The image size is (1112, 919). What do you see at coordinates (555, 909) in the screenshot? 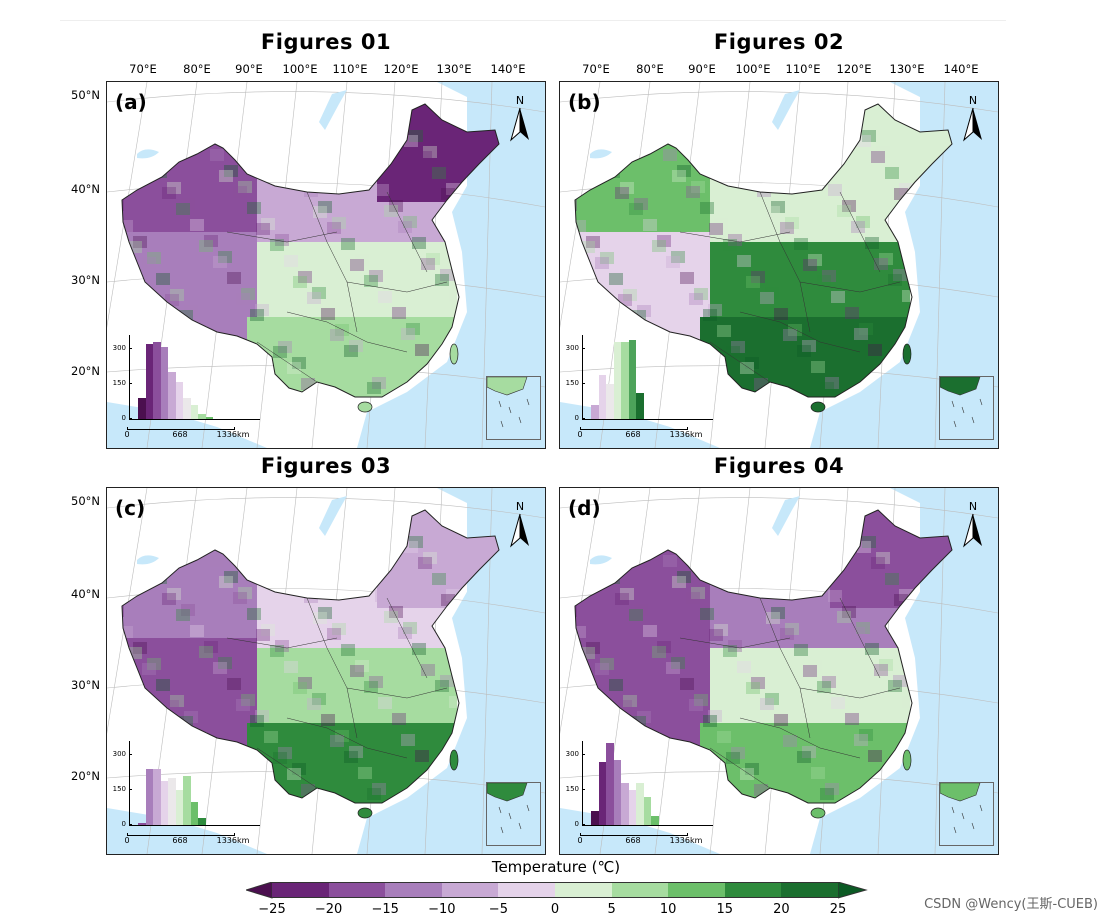
I see `colorbar-tick-label: 0` at bounding box center [555, 909].